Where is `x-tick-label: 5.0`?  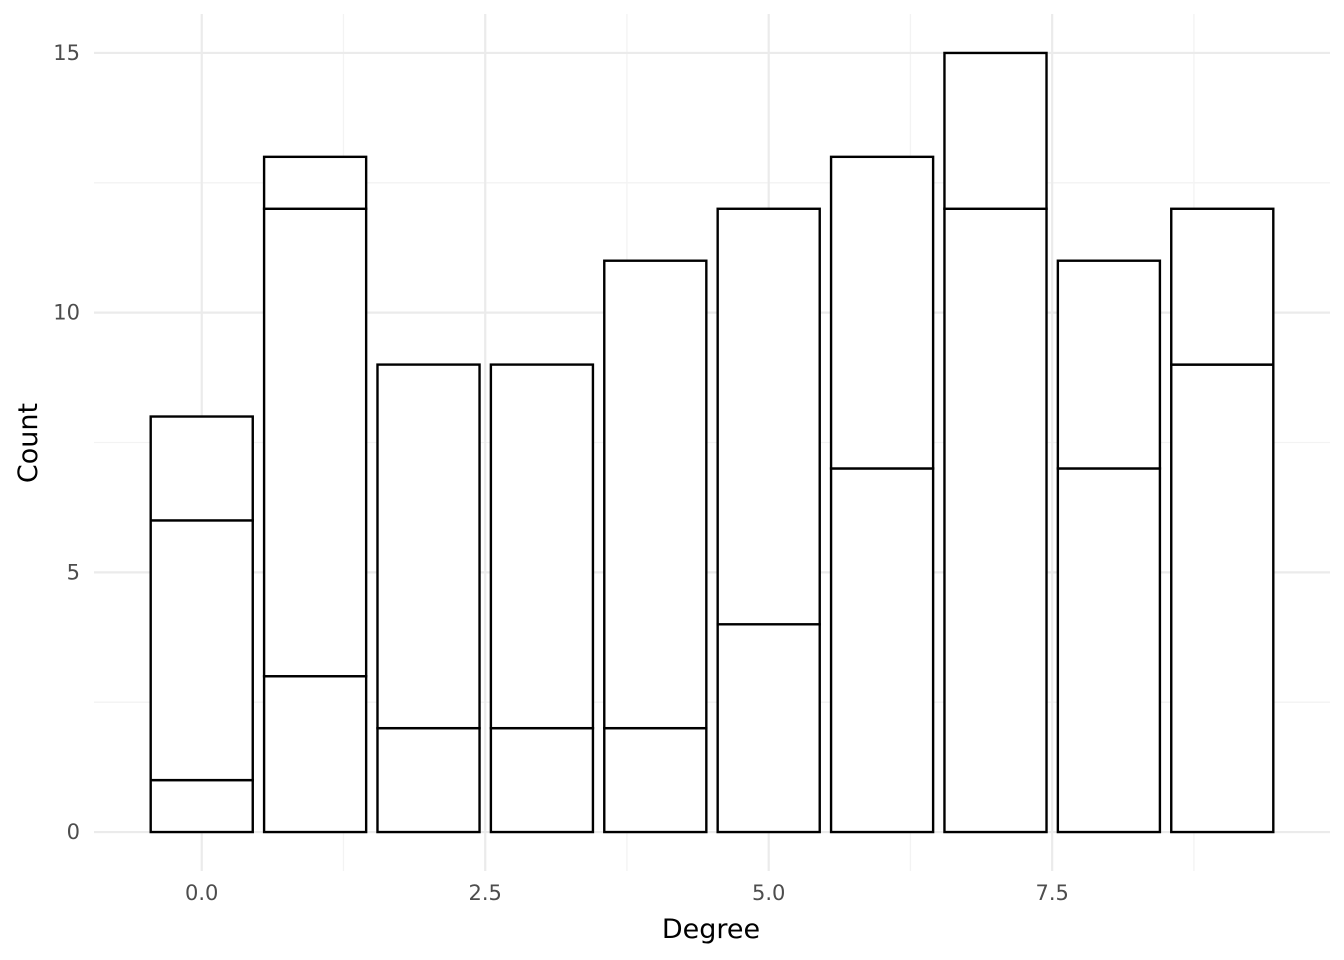 x-tick-label: 5.0 is located at coordinates (768, 893).